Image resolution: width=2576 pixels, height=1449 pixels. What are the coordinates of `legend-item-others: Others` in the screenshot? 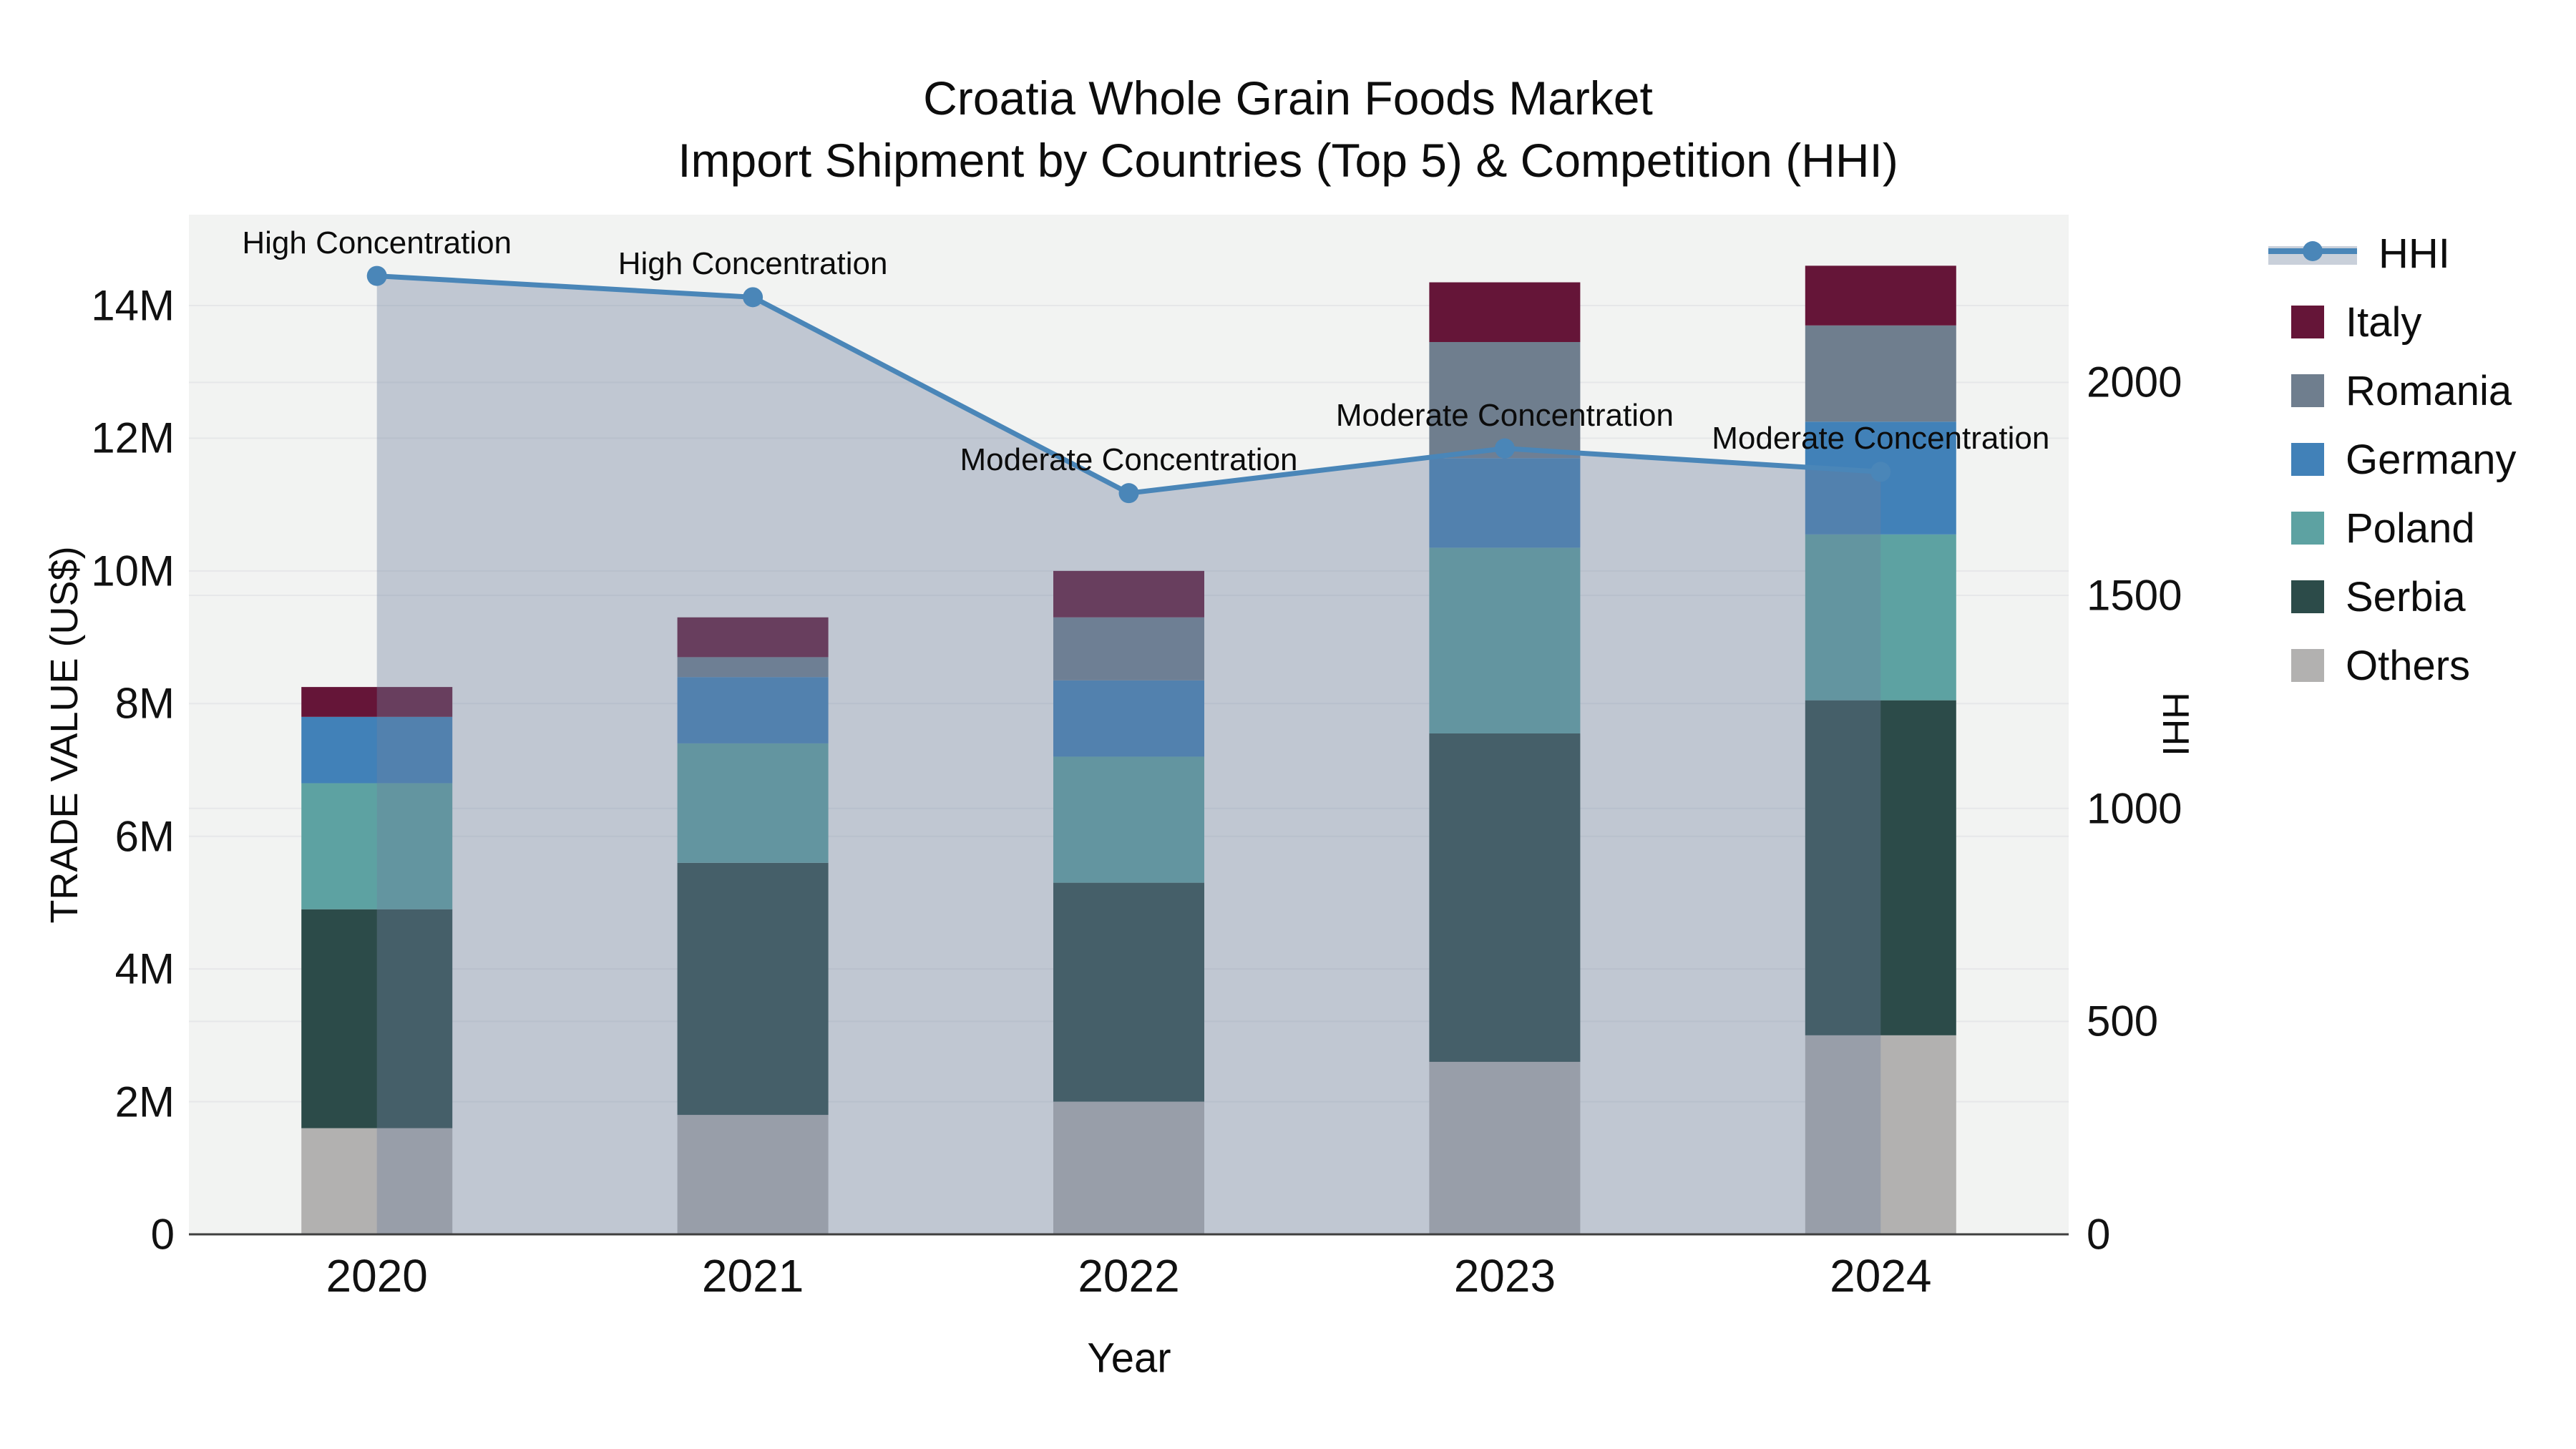 It's located at (2392, 665).